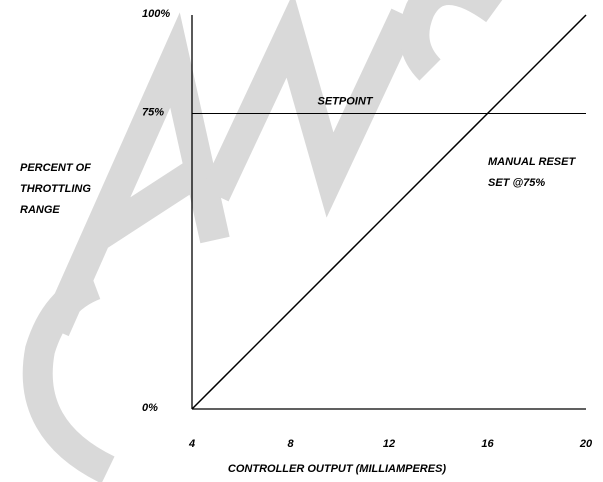  I want to click on y-tick-label: 75%, so click(153, 113).